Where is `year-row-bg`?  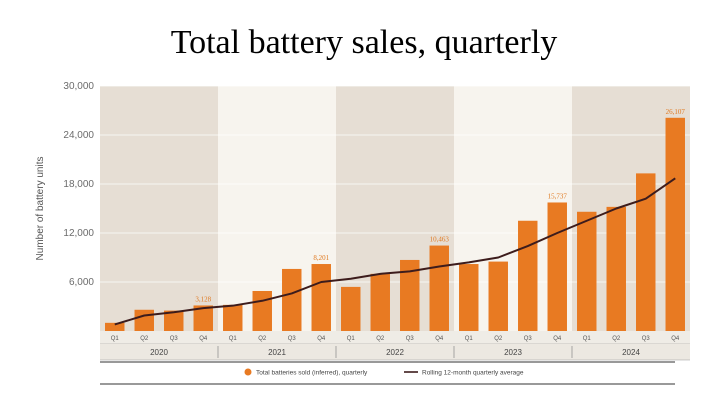 year-row-bg is located at coordinates (395, 352).